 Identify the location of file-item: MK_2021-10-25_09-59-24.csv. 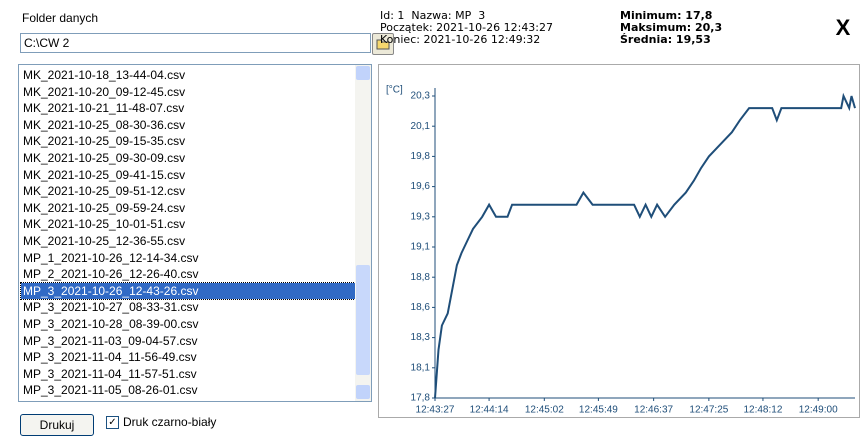
(104, 207).